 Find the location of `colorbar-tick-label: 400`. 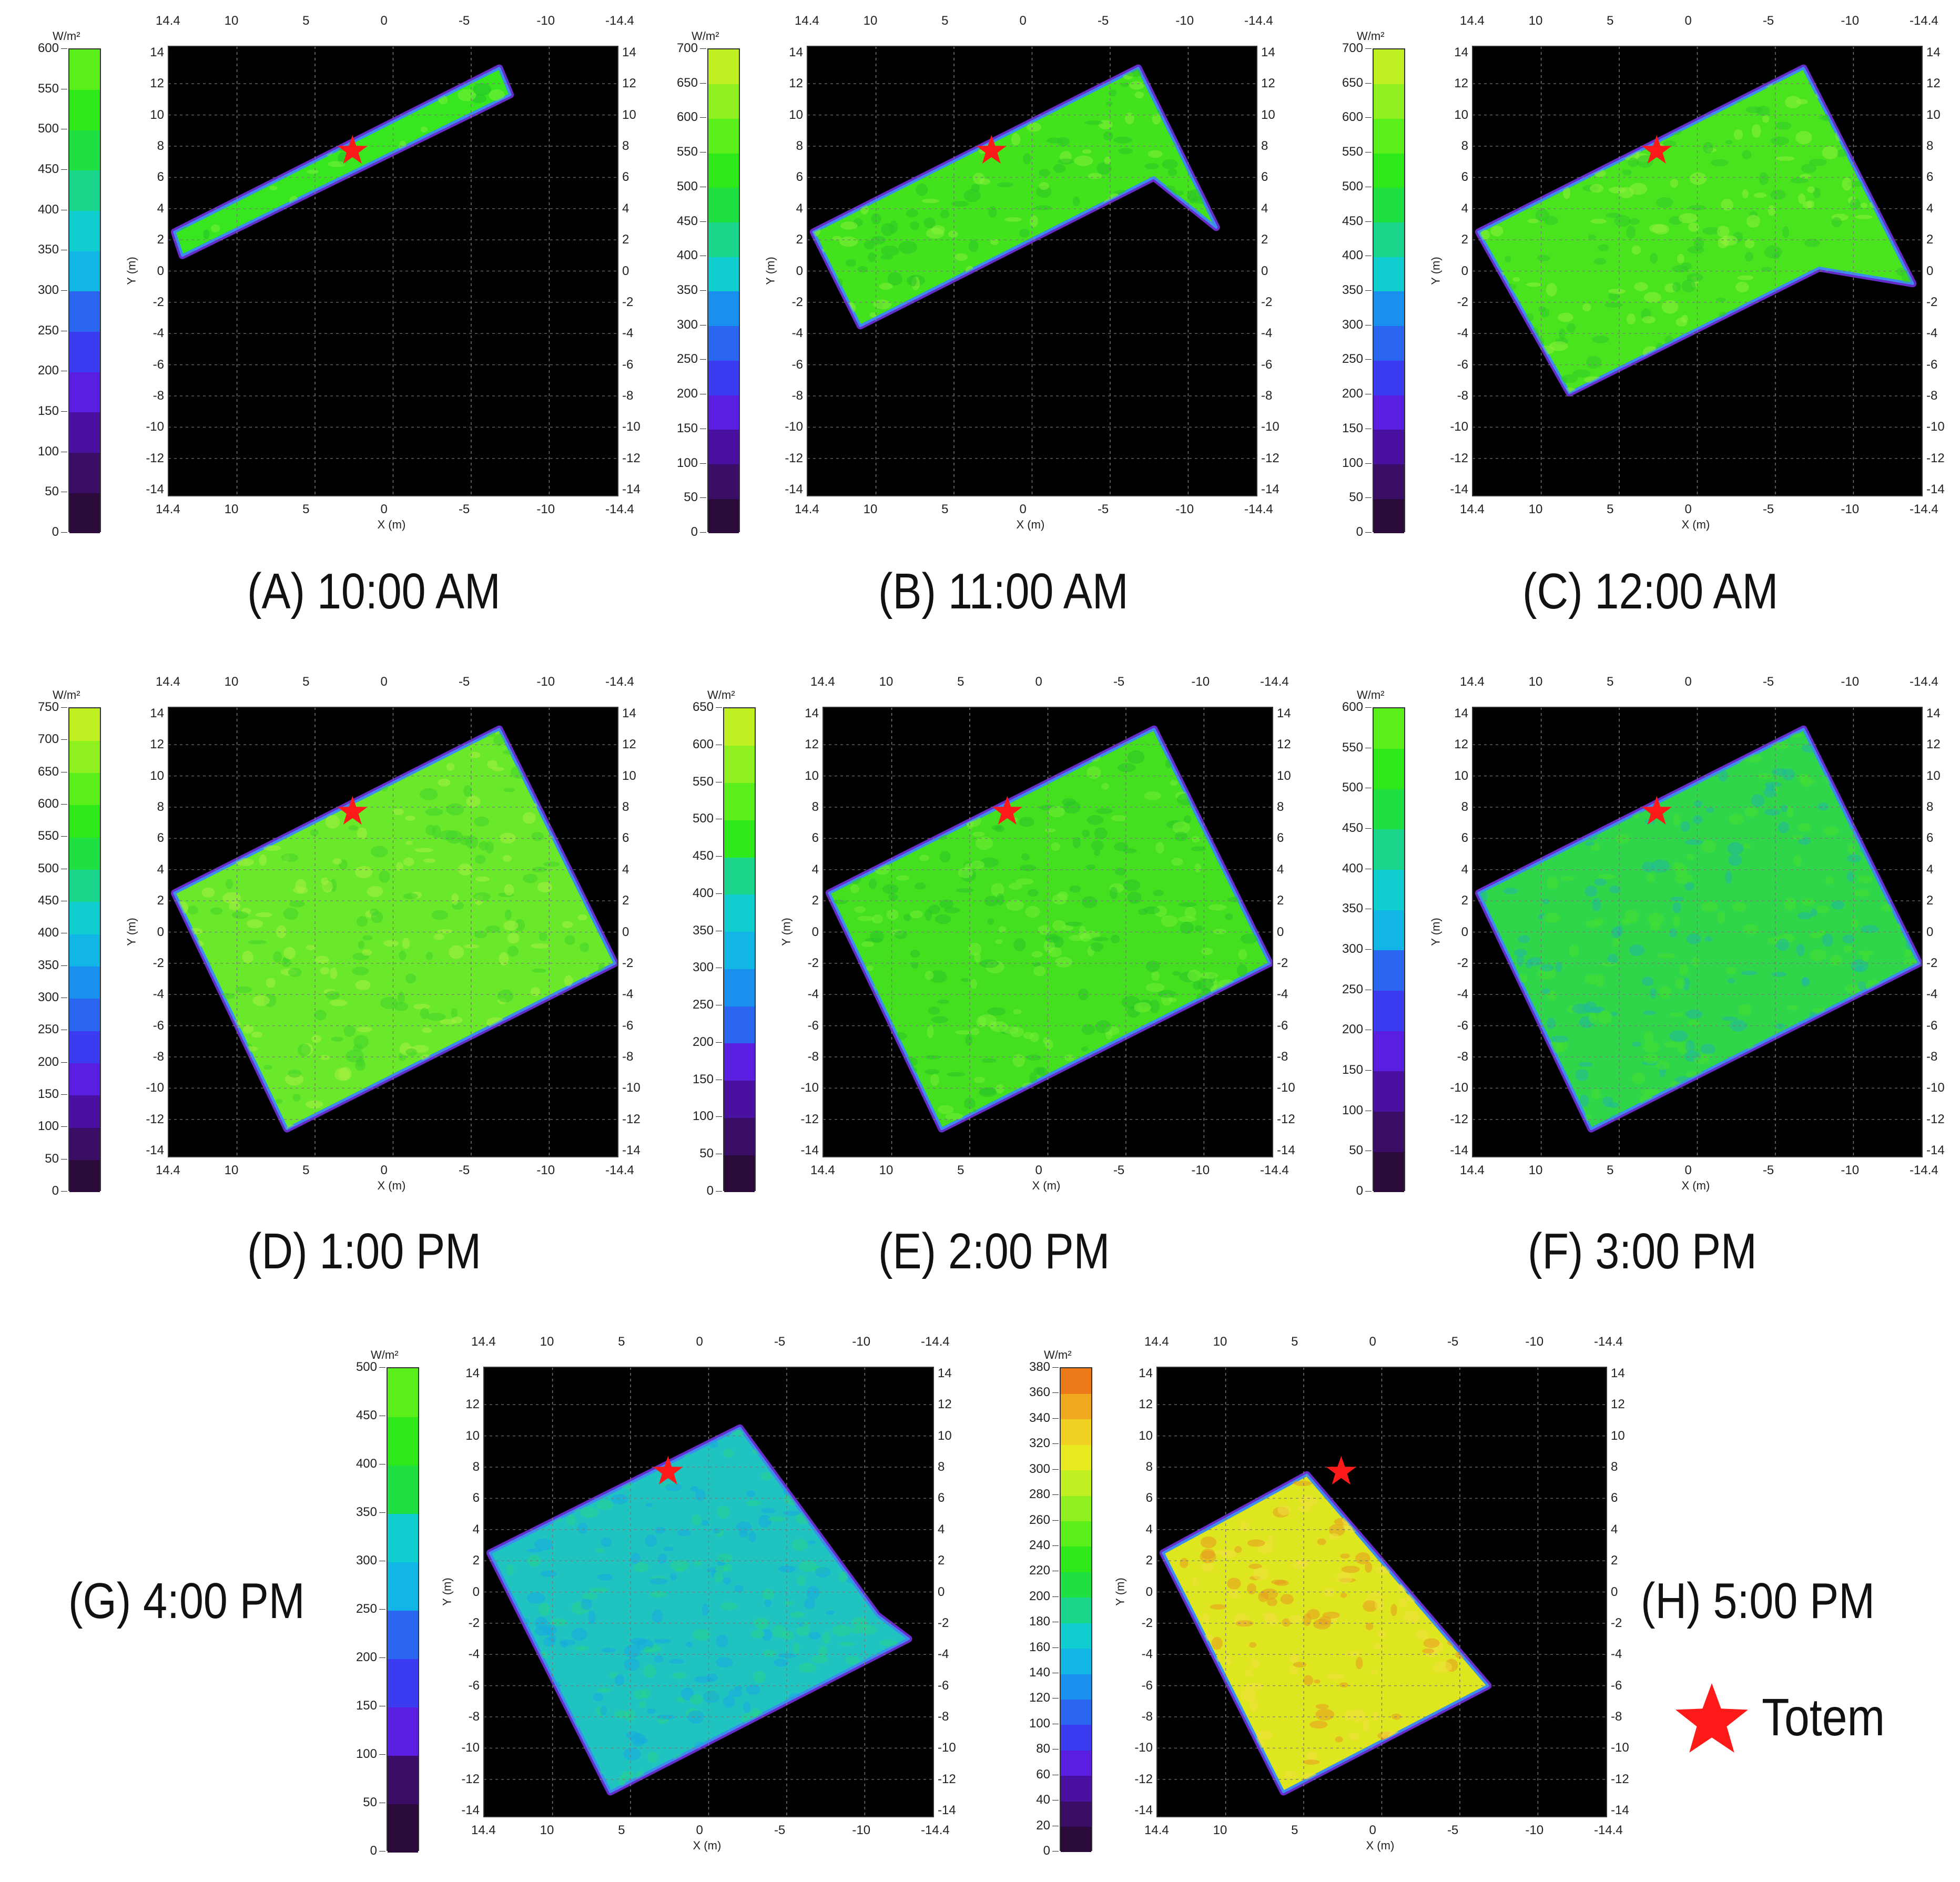

colorbar-tick-label: 400 is located at coordinates (687, 255).